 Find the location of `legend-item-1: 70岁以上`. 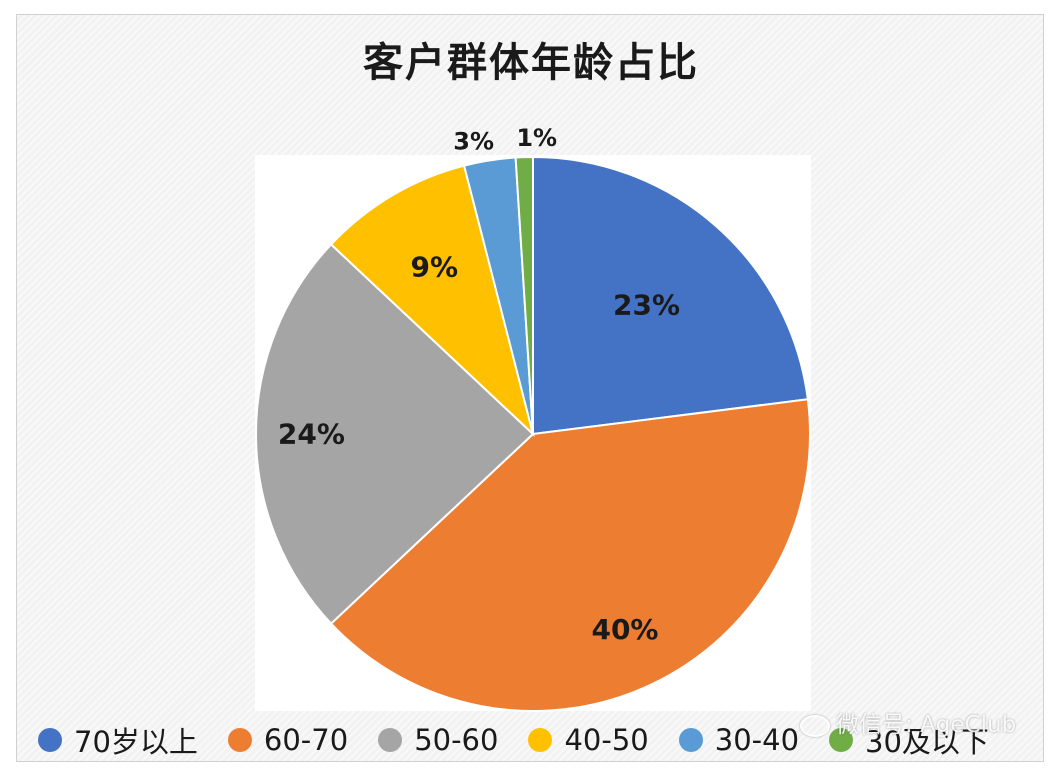

legend-item-1: 70岁以上 is located at coordinates (118, 740).